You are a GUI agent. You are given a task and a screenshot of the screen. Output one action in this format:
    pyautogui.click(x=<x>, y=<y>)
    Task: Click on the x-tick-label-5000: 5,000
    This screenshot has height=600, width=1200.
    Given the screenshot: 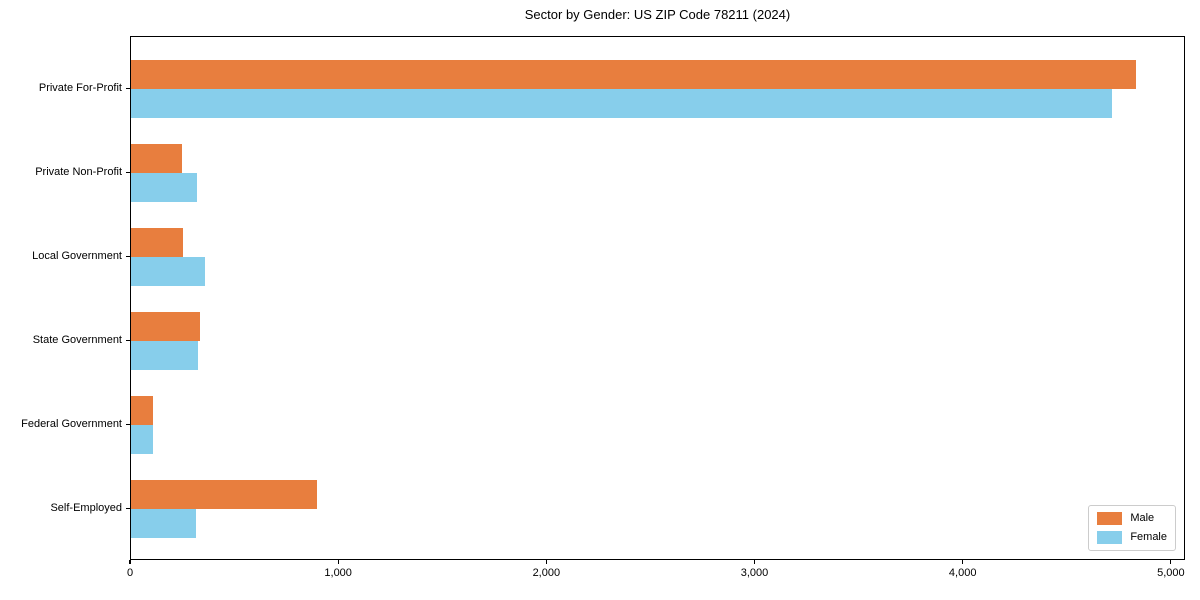 What is the action you would take?
    pyautogui.click(x=1171, y=573)
    